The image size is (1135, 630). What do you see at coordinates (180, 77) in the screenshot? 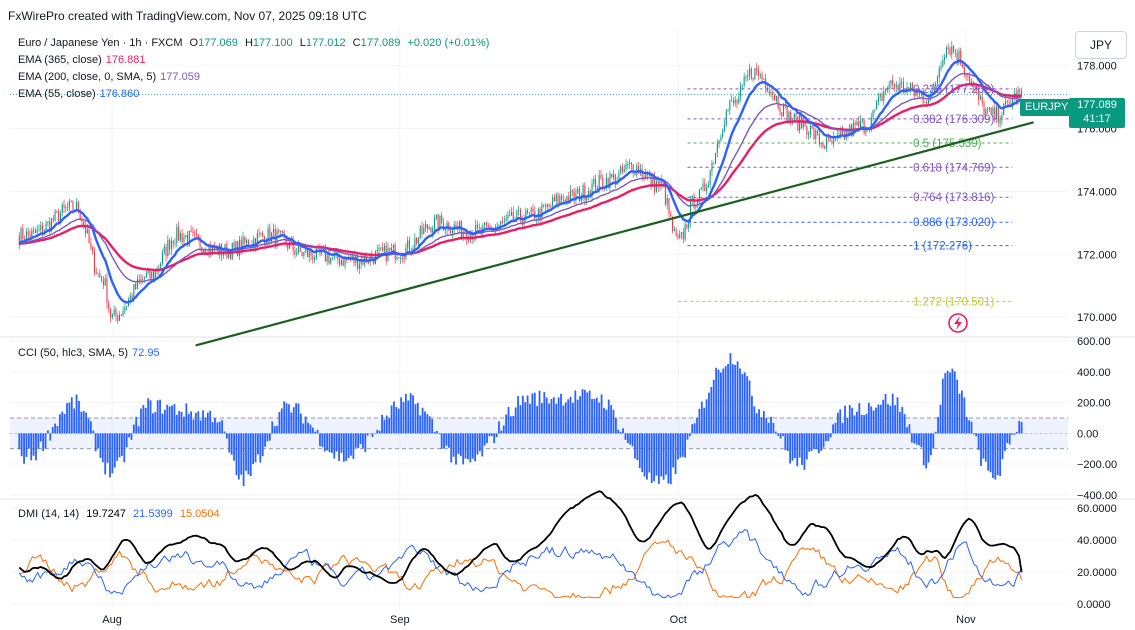
I see `ema200-value: 177.059` at bounding box center [180, 77].